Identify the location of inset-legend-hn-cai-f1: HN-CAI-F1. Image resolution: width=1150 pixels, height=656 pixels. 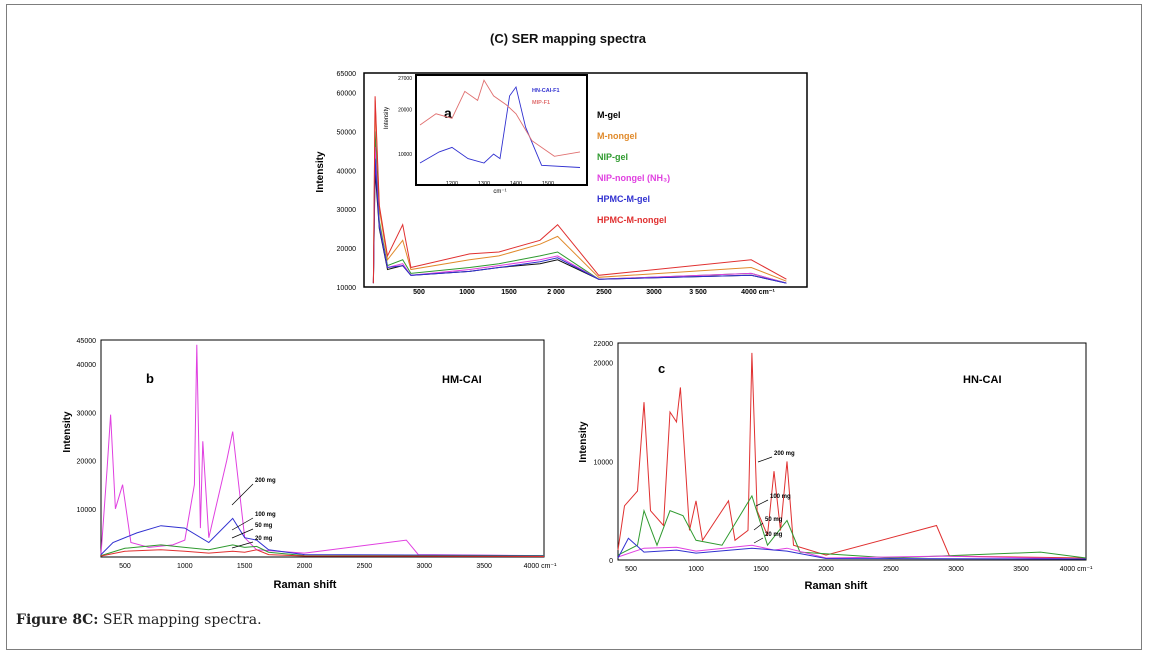
(546, 91).